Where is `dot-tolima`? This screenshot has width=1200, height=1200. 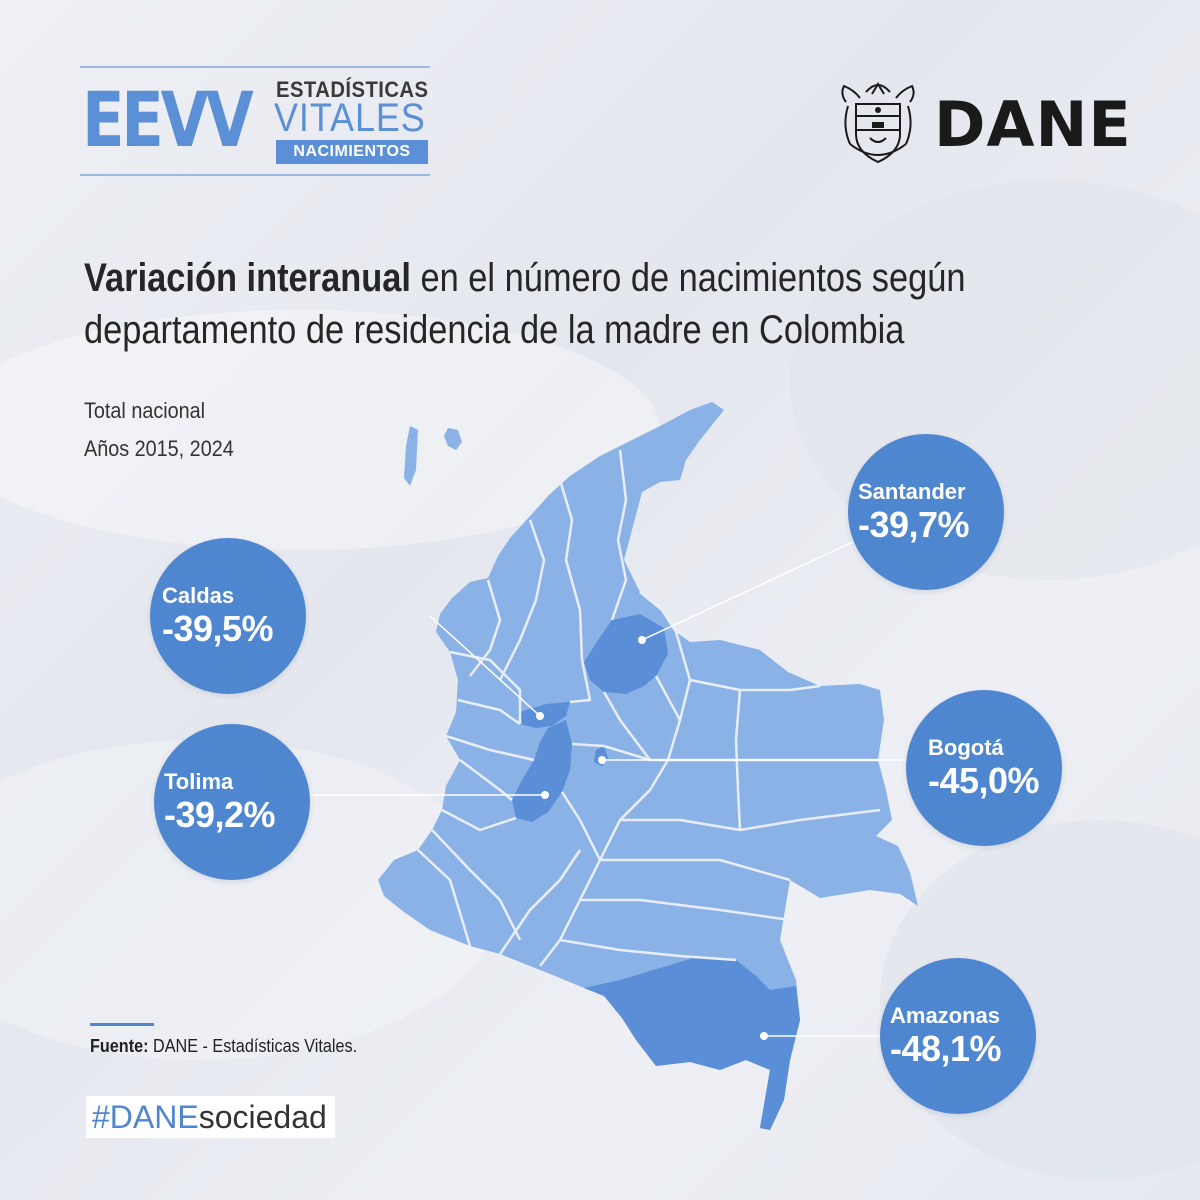
dot-tolima is located at coordinates (545, 795).